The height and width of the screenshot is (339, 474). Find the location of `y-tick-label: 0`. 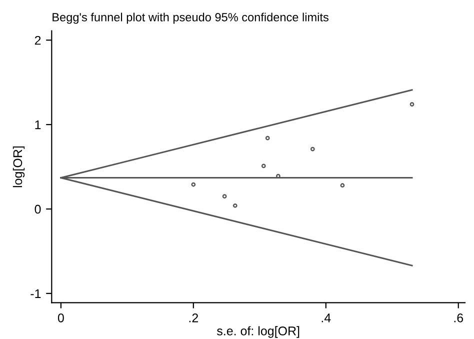

y-tick-label: 0 is located at coordinates (37, 209).